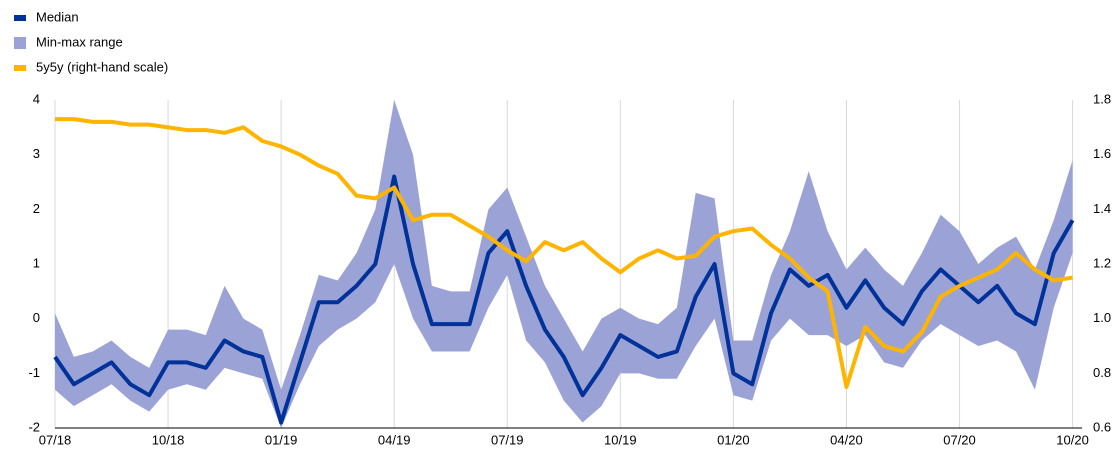 The width and height of the screenshot is (1116, 459). Describe the element at coordinates (394, 439) in the screenshot. I see `x-tick-label: 04/19` at that location.